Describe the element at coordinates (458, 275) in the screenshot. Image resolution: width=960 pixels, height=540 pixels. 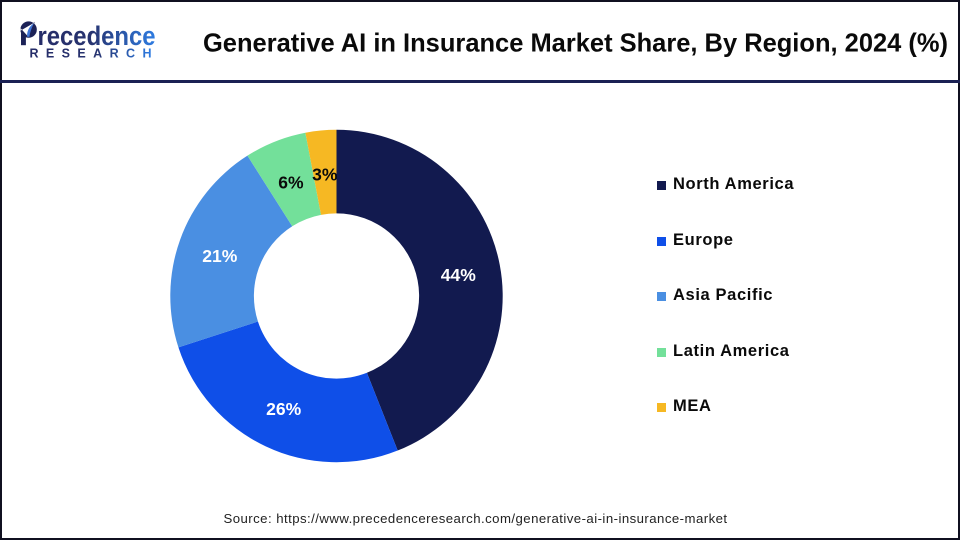
I see `svg-text: 44%` at that location.